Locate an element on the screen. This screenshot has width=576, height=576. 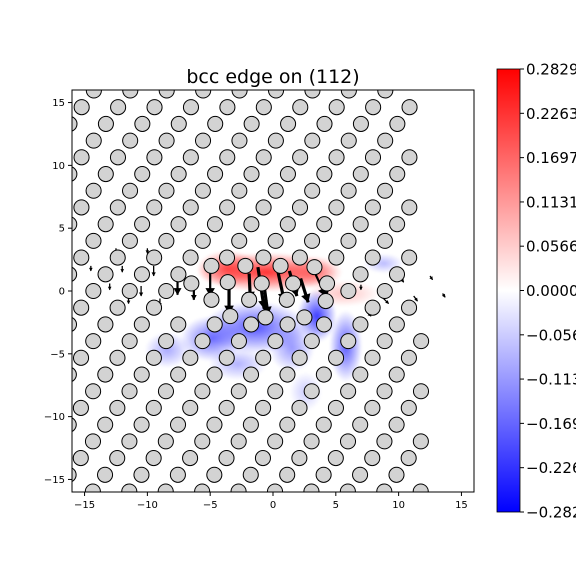
x-tick-label: −15 is located at coordinates (84, 505).